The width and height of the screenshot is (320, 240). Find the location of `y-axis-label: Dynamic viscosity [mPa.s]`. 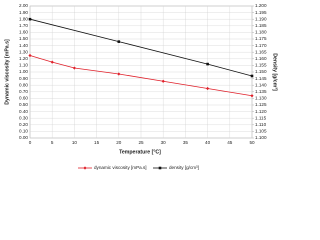

y-axis-label: Dynamic viscosity [mPa.s] is located at coordinates (7, 72).